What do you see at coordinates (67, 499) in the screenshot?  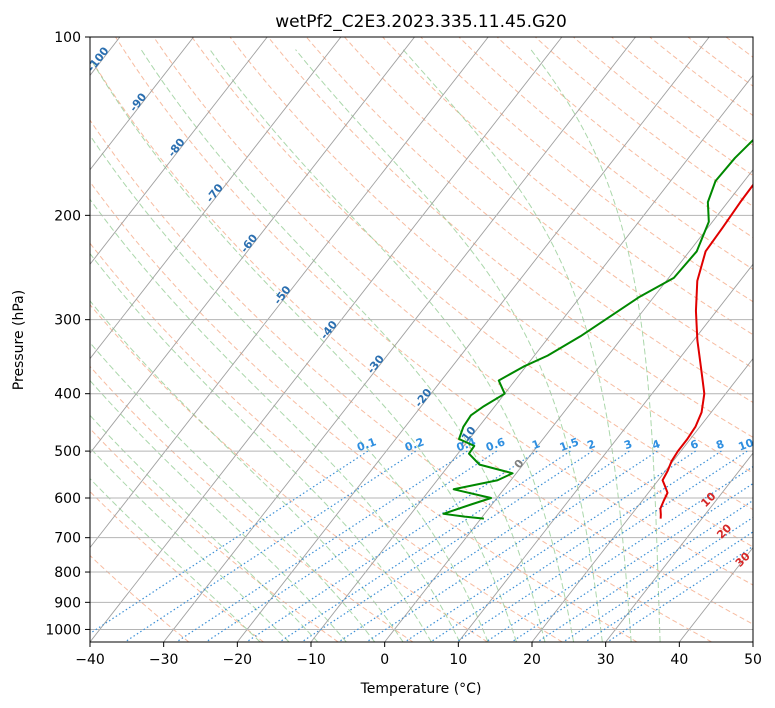 I see `y-tick-label: 600` at bounding box center [67, 499].